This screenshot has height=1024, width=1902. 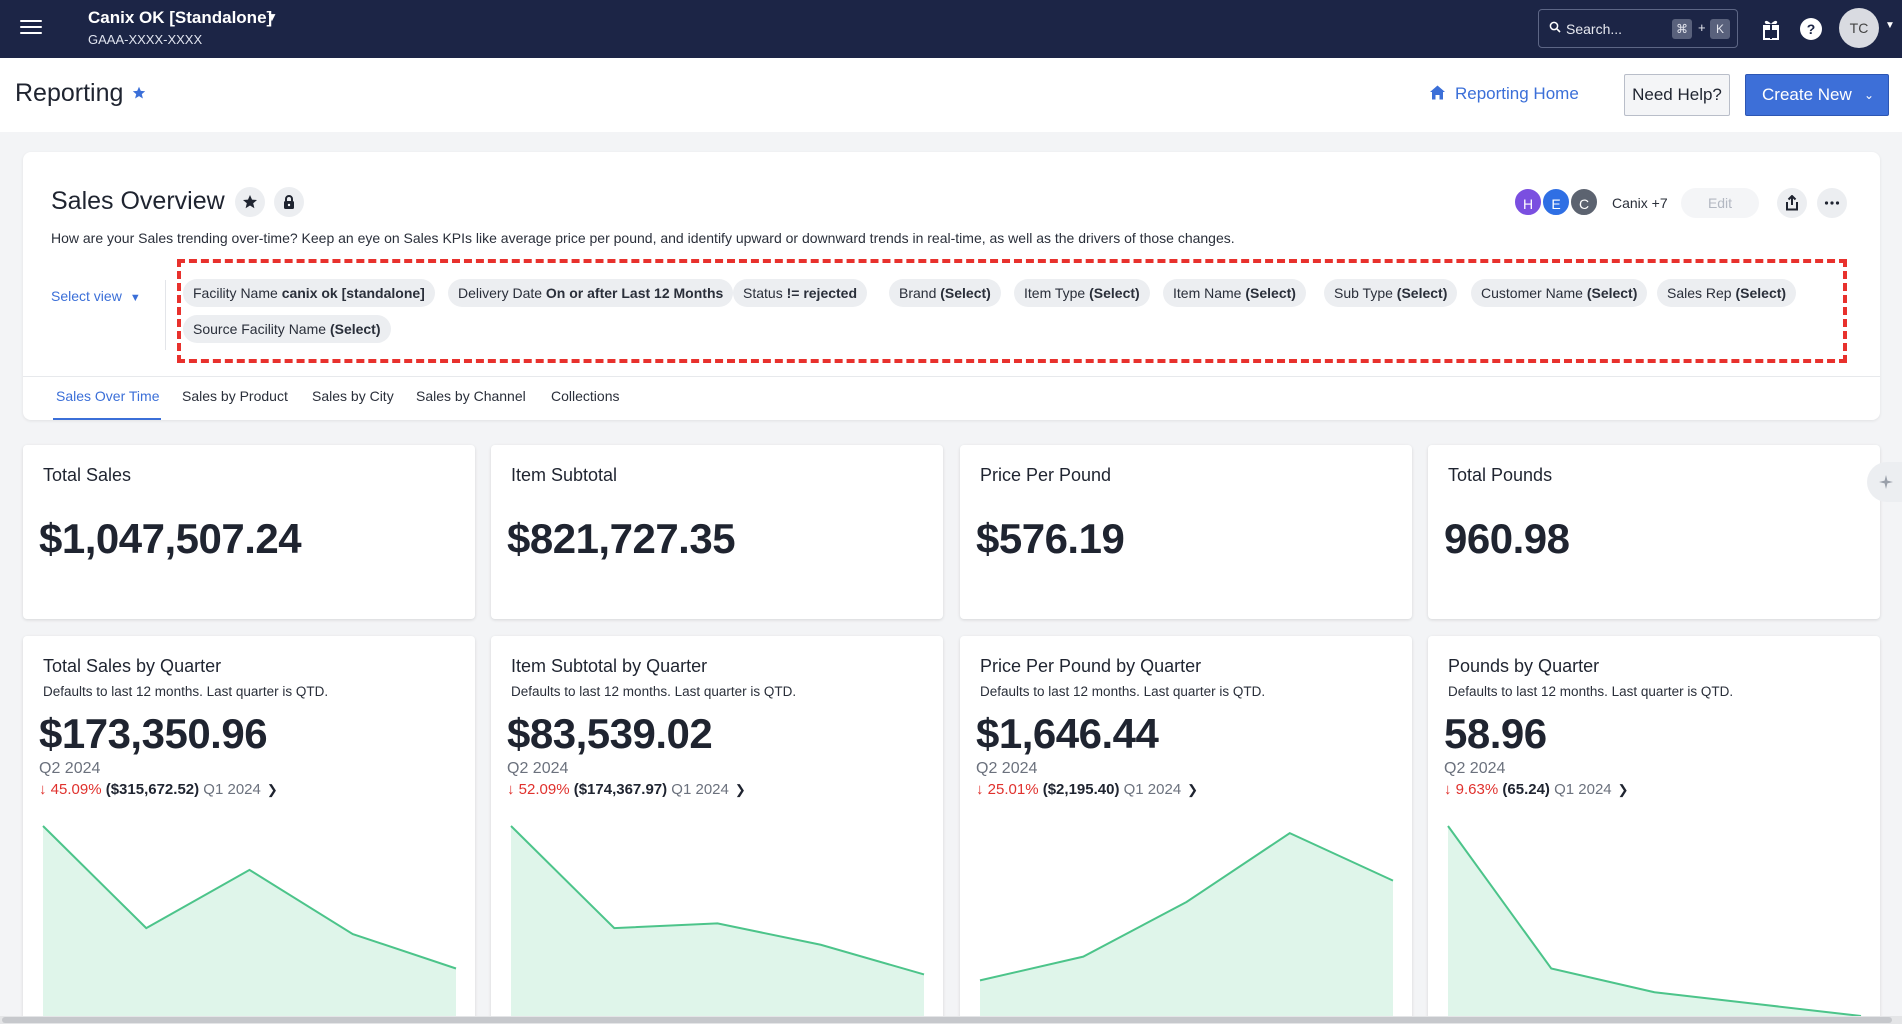 I want to click on change-percent: 52.09%, so click(x=544, y=789).